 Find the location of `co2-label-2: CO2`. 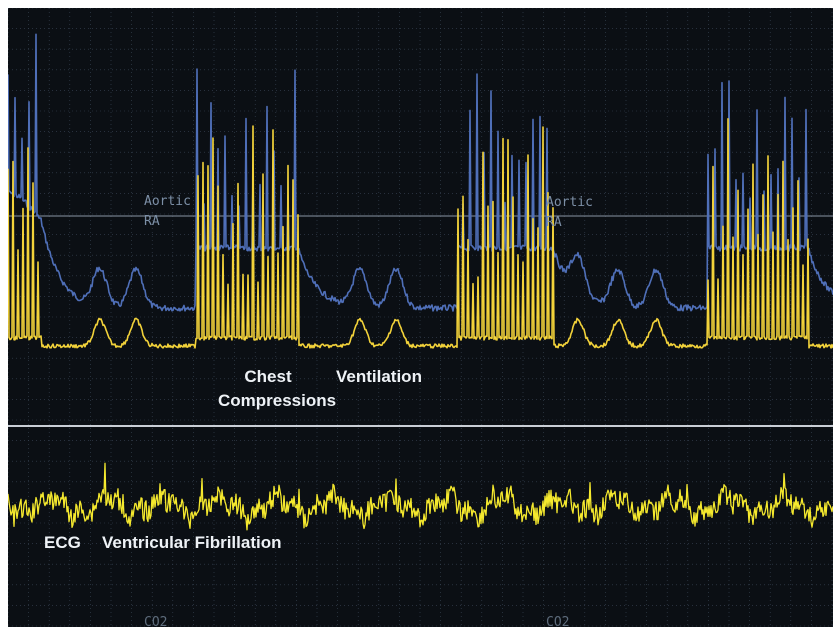

co2-label-2: CO2 is located at coordinates (558, 621).